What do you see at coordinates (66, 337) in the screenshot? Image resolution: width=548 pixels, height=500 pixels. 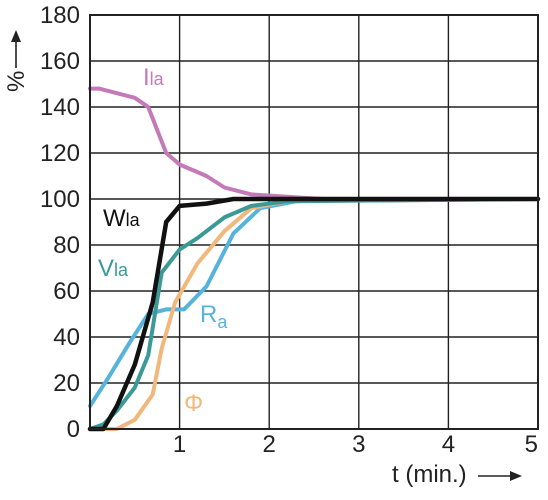 I see `y-tick-label: 40` at bounding box center [66, 337].